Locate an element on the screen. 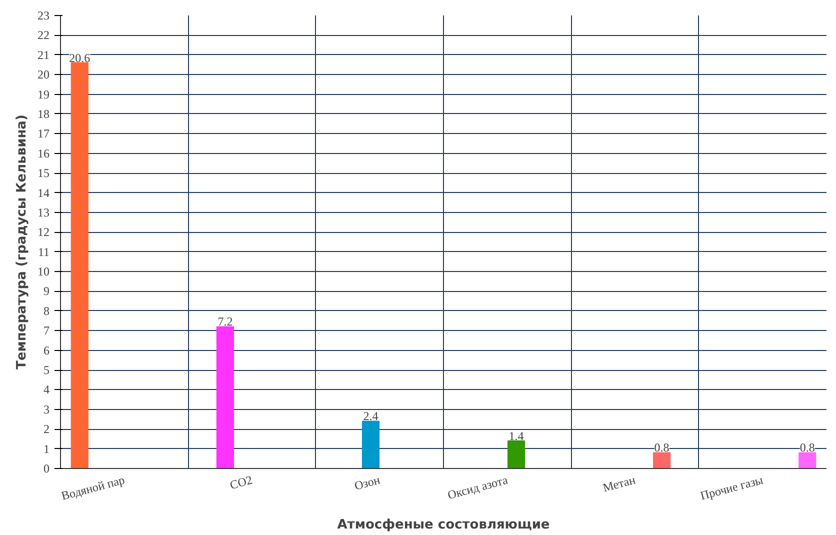 The height and width of the screenshot is (535, 836). y-tick-label: 3 is located at coordinates (47, 409).